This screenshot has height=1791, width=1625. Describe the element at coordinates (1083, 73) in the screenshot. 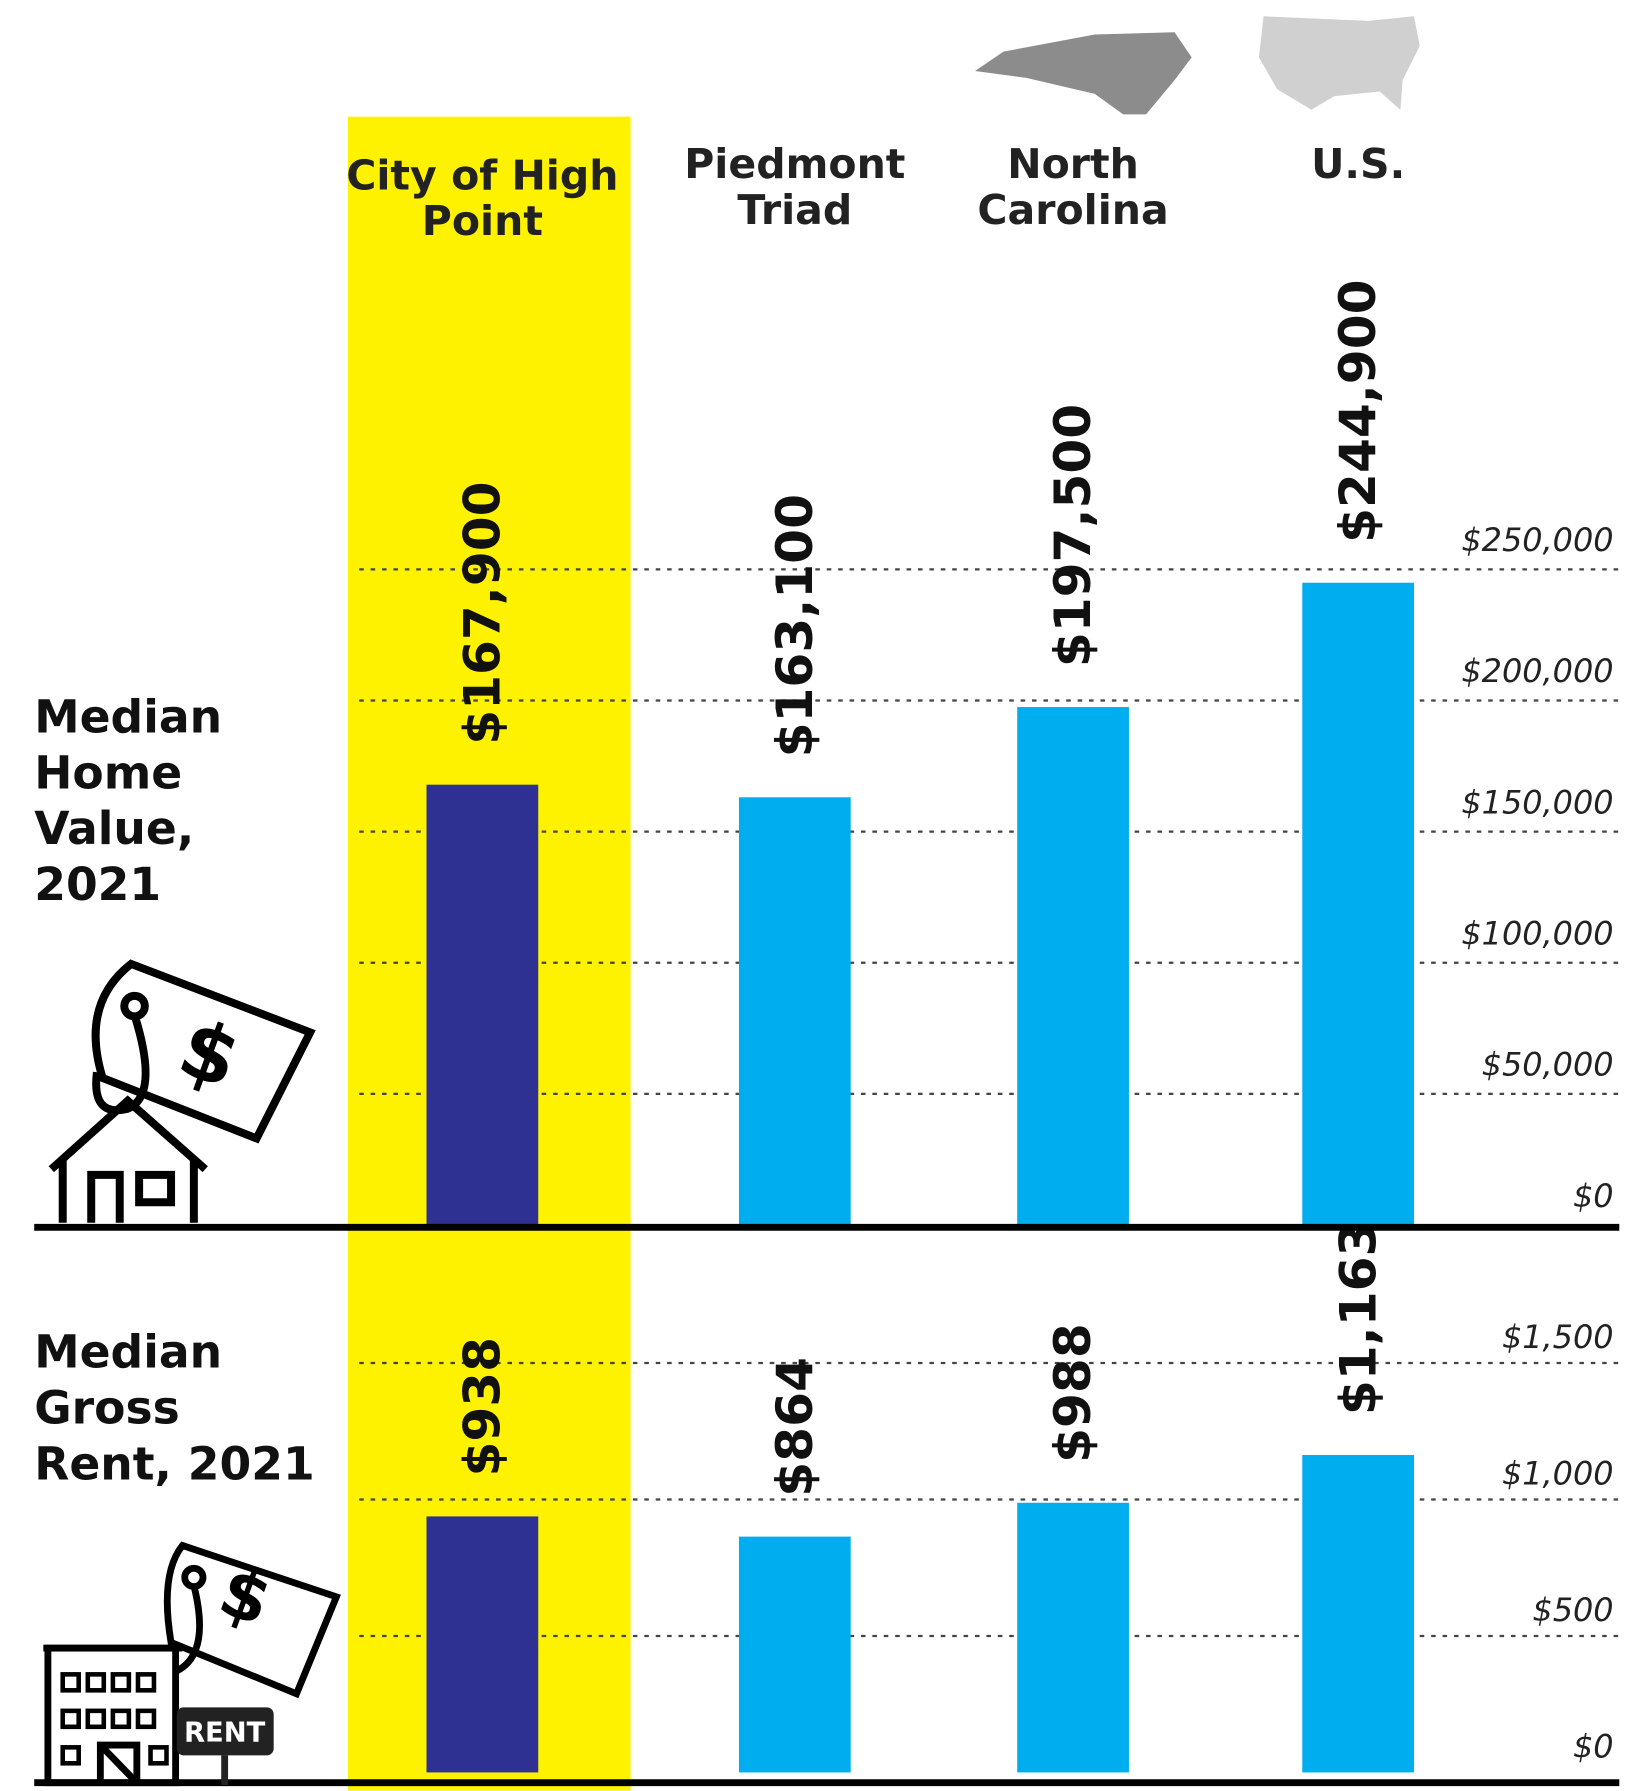

I see `nc-map` at that location.